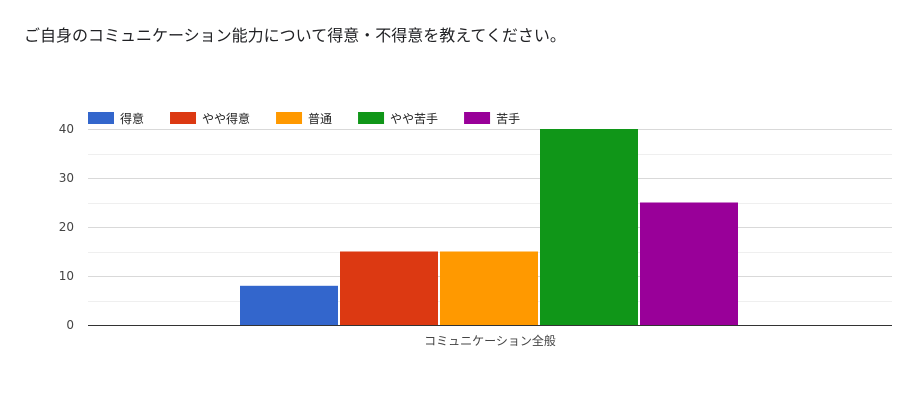  I want to click on x-axis-tick-labels: コミュニケーション全般, so click(490, 340).